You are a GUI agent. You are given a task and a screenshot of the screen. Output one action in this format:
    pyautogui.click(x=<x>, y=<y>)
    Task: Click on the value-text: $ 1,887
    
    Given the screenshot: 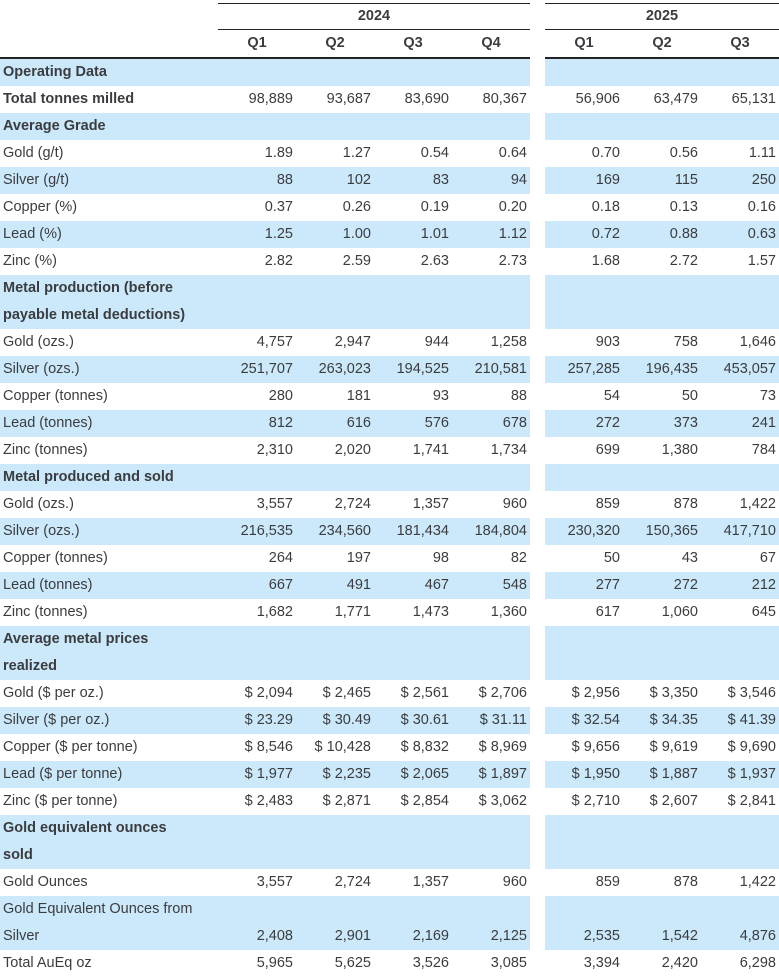 What is the action you would take?
    pyautogui.click(x=673, y=773)
    